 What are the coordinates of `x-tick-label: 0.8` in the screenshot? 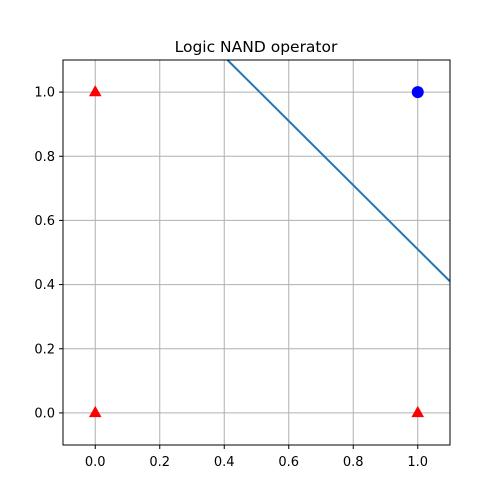 It's located at (353, 462).